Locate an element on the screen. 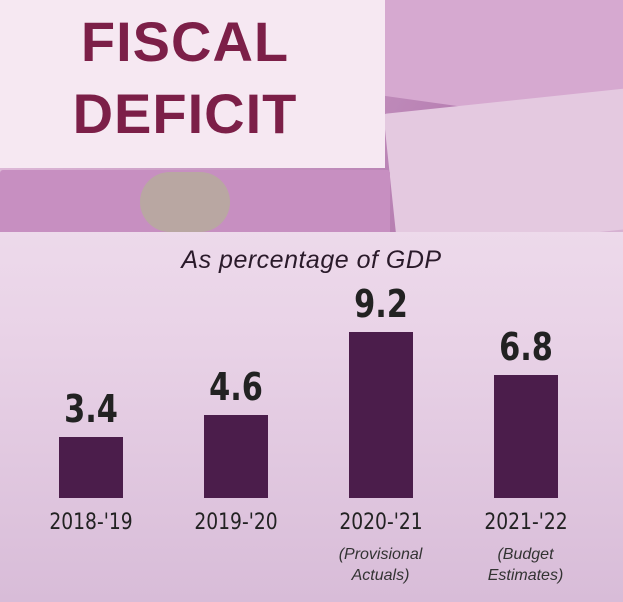 This screenshot has height=602, width=623. x-tick-label: 2021-'22 is located at coordinates (525, 522).